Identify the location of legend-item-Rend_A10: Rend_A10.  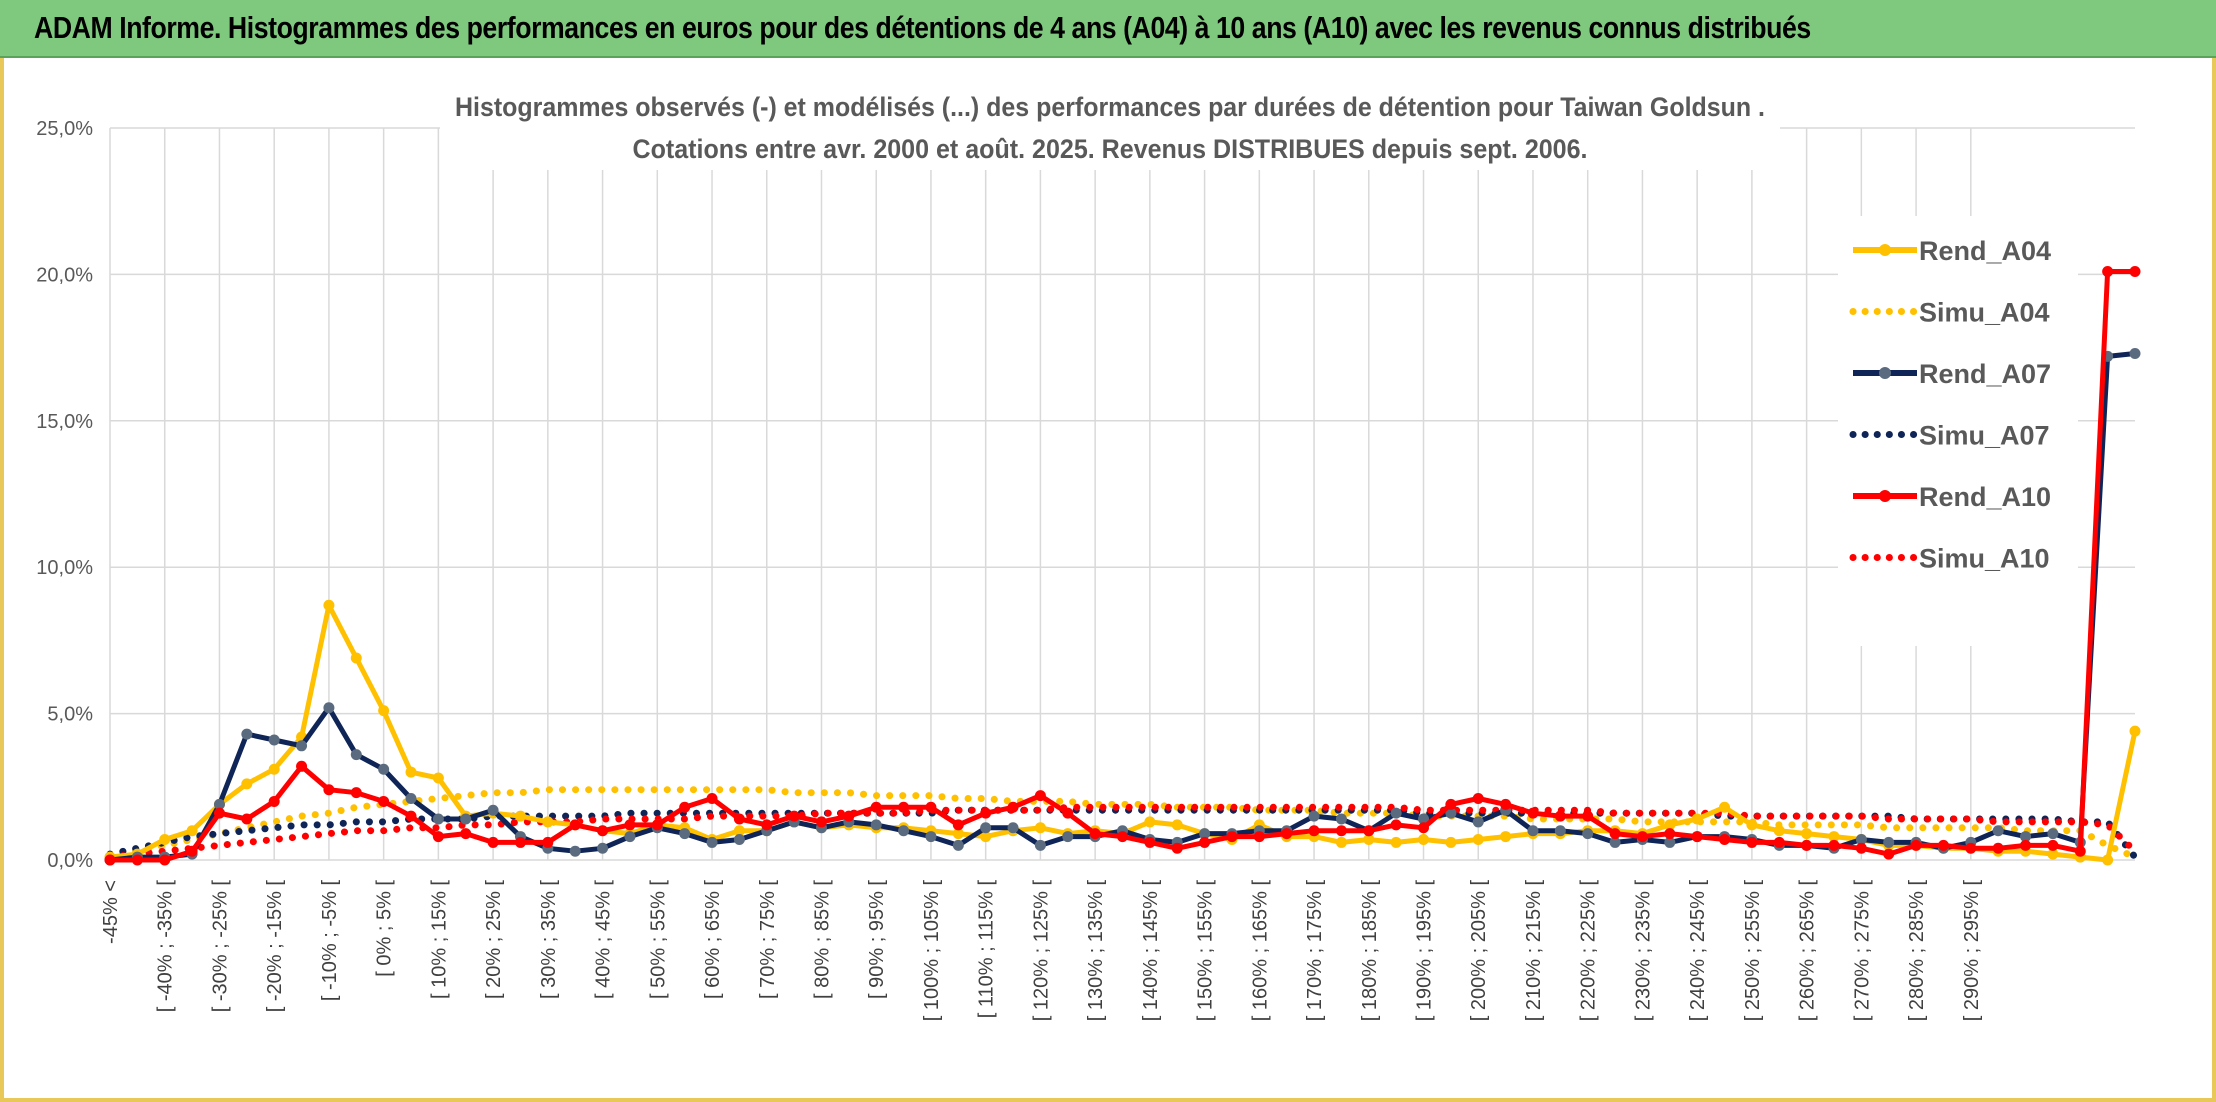
(1952, 497).